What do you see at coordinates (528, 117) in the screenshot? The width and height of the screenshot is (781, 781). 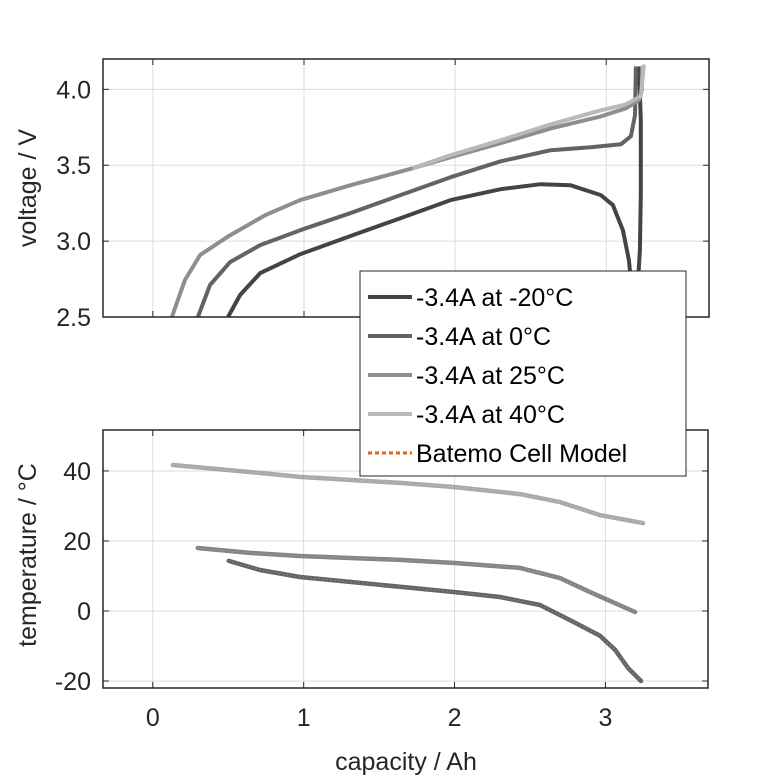 I see `voltage-line--34aat40c` at bounding box center [528, 117].